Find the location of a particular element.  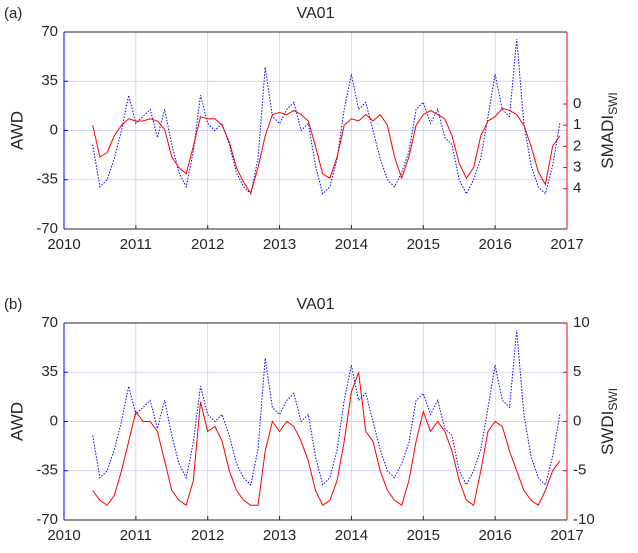

y2-axis-label: SWDISWI is located at coordinates (609, 421).